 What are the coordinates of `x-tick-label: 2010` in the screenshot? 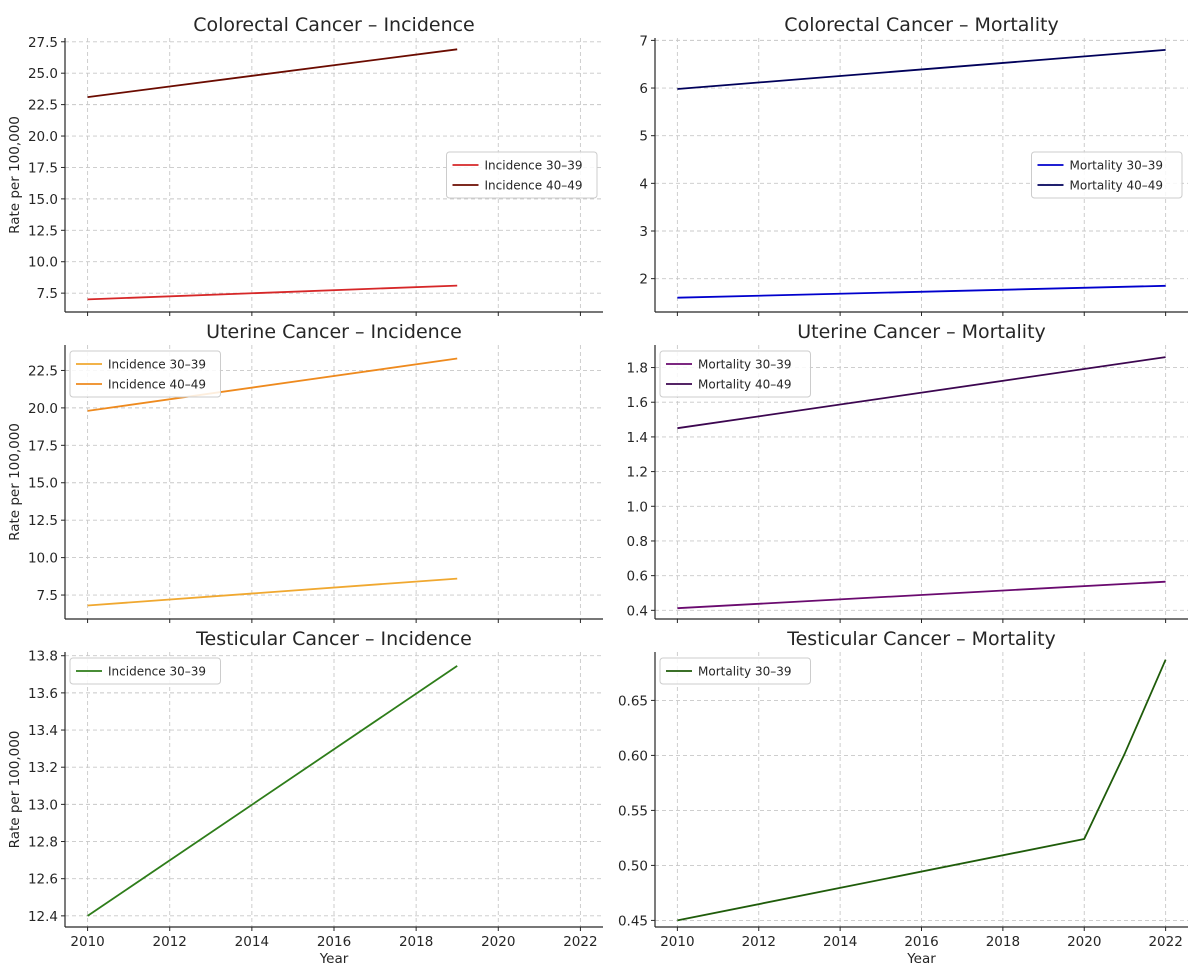 It's located at (677, 942).